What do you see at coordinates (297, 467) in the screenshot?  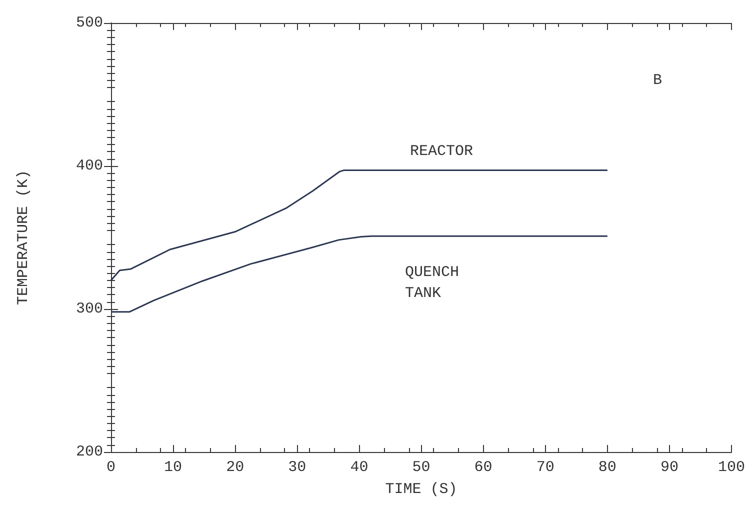 I see `x-tick-label: 30` at bounding box center [297, 467].